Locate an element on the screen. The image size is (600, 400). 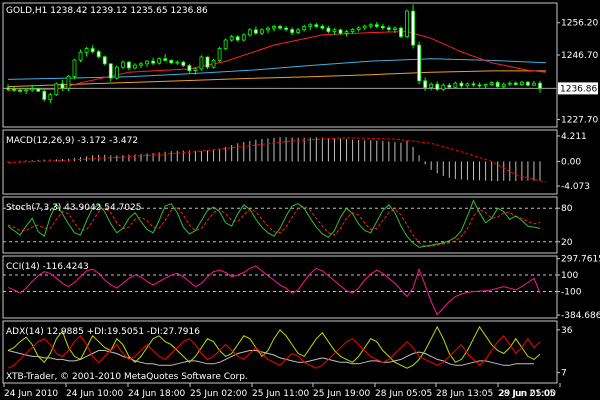
x-tick-label: 24 Jun 10:00 is located at coordinates (94, 394).